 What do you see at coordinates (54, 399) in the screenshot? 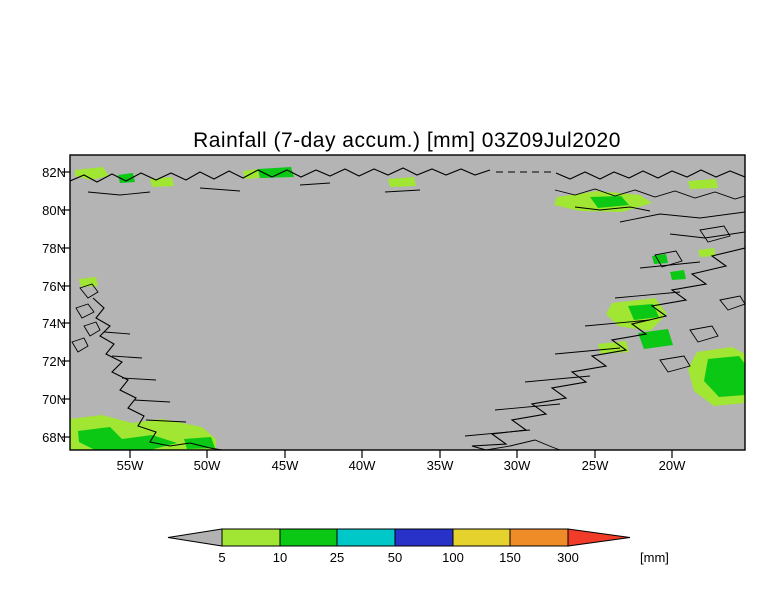
I see `lat-tick-label: 70N` at bounding box center [54, 399].